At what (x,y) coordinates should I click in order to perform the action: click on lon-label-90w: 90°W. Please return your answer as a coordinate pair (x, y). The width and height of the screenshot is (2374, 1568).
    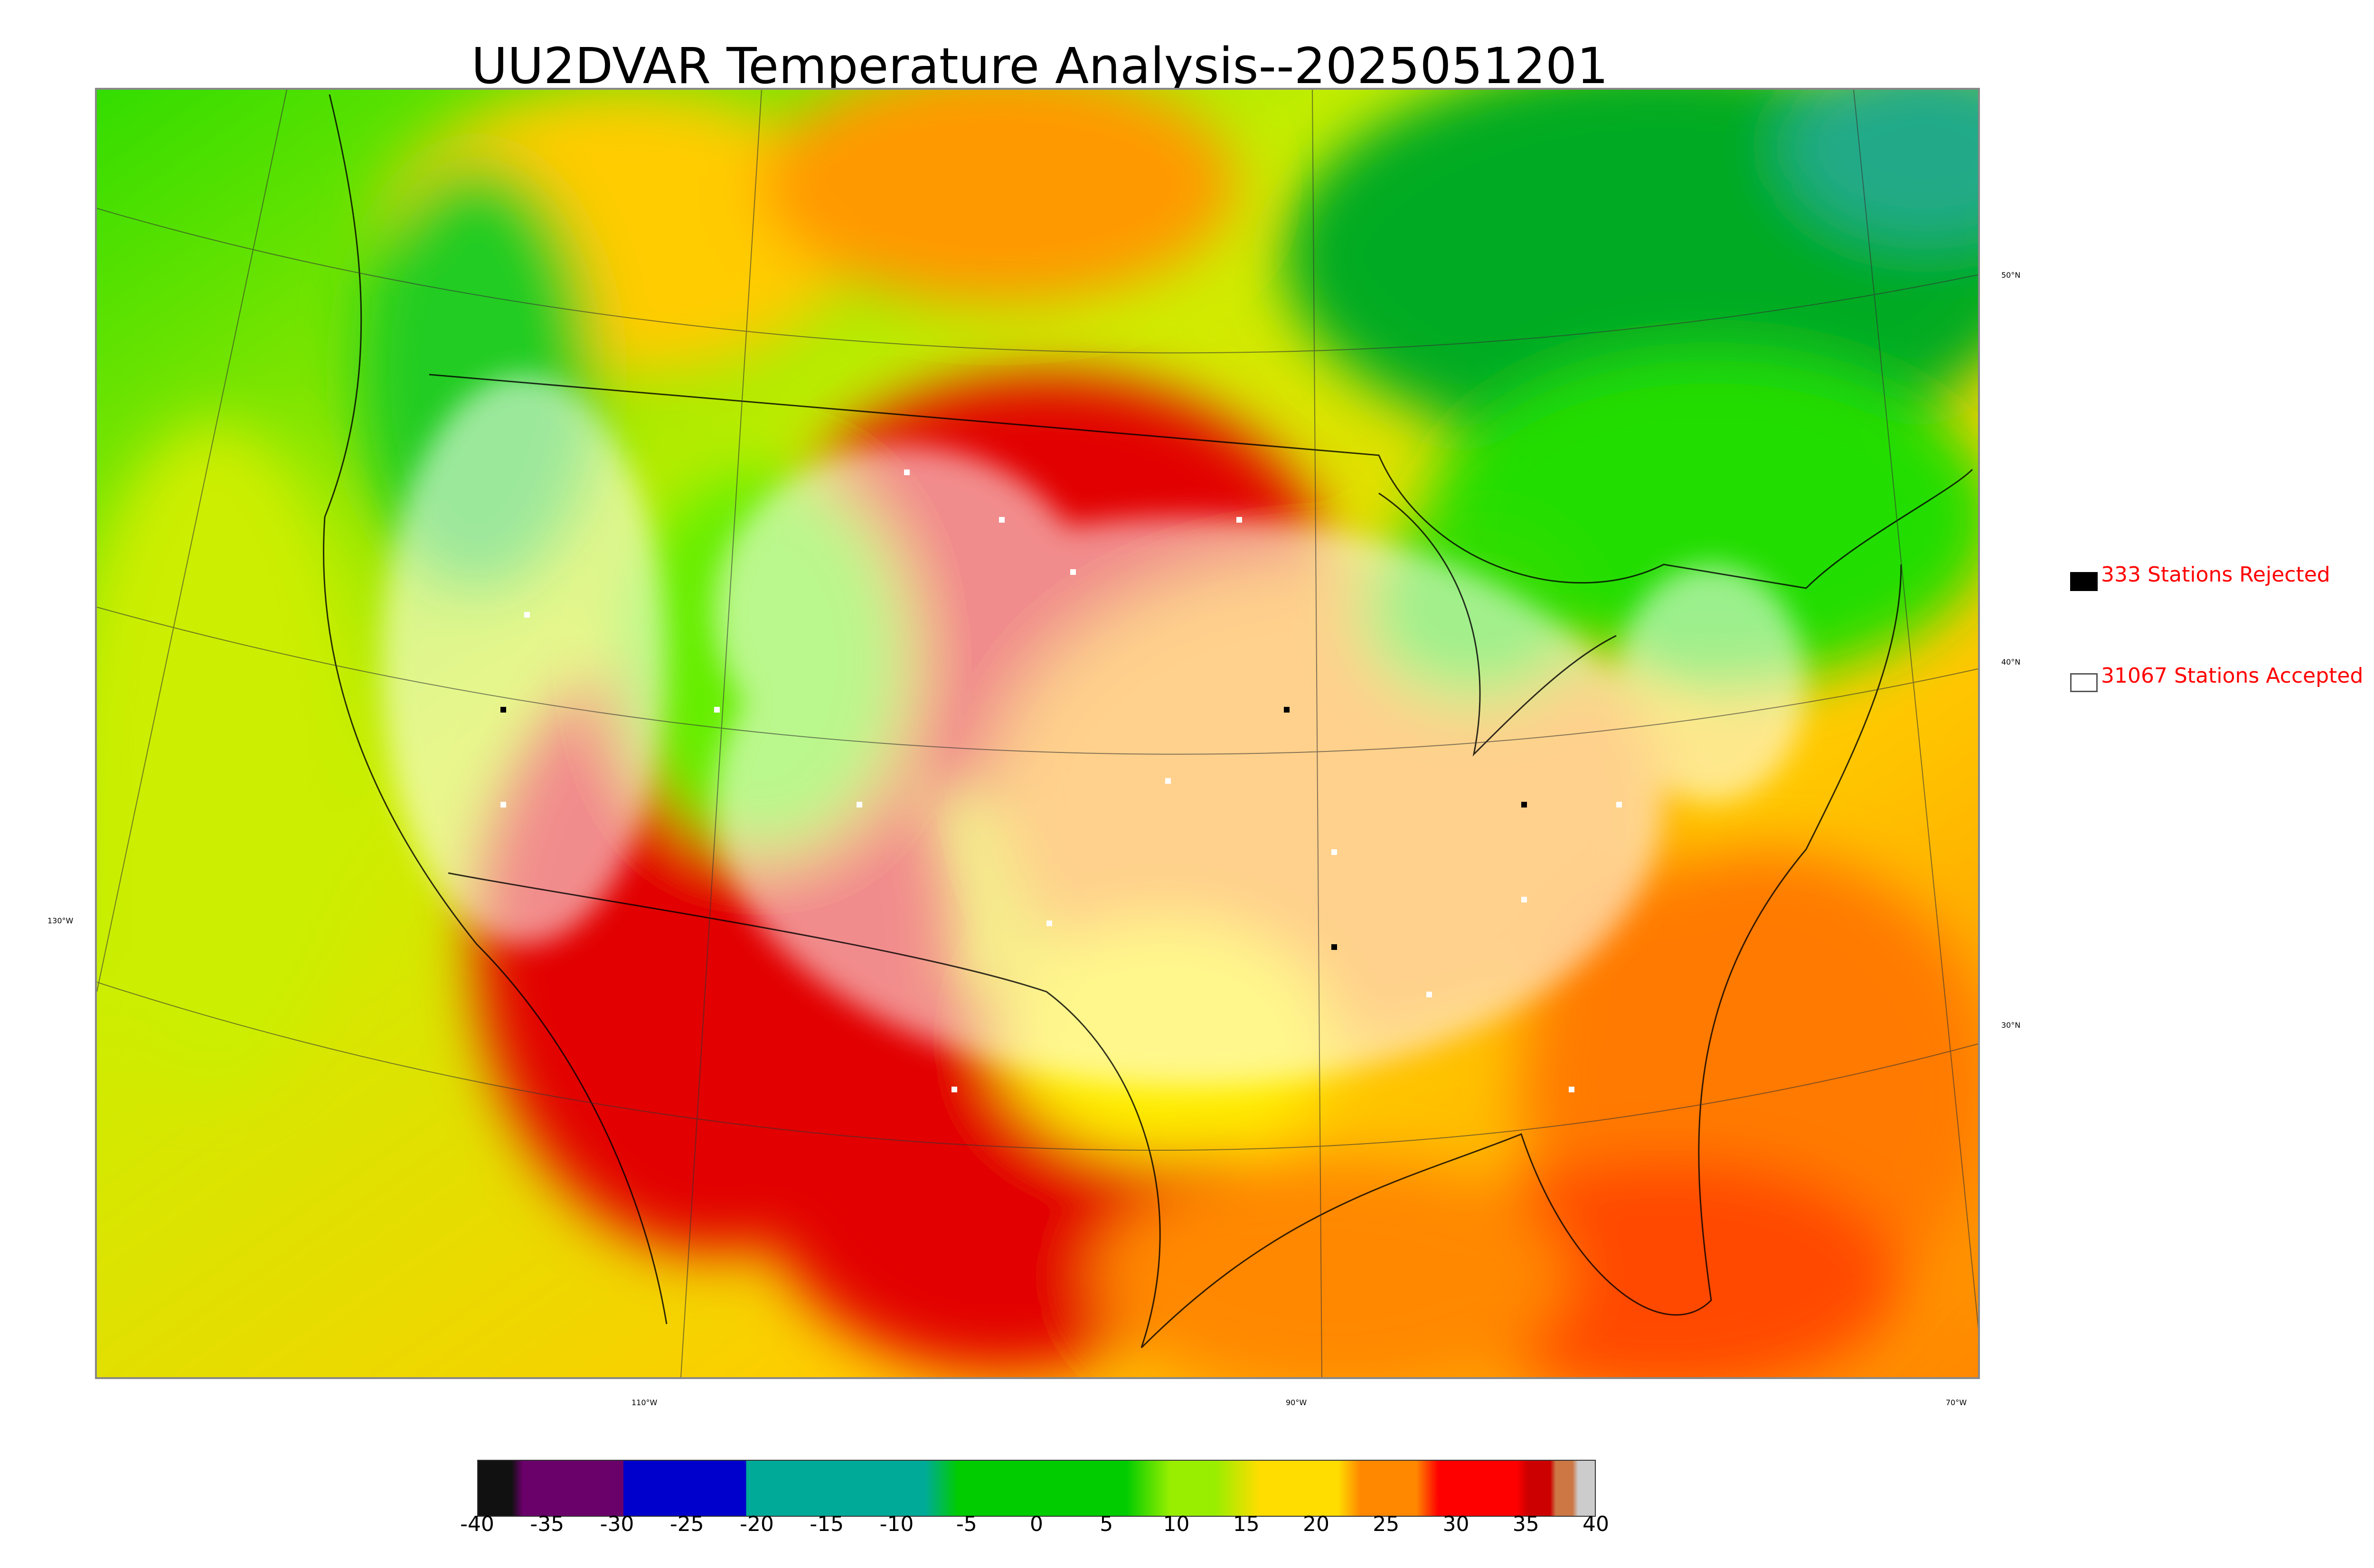
    Looking at the image, I should click on (1296, 1403).